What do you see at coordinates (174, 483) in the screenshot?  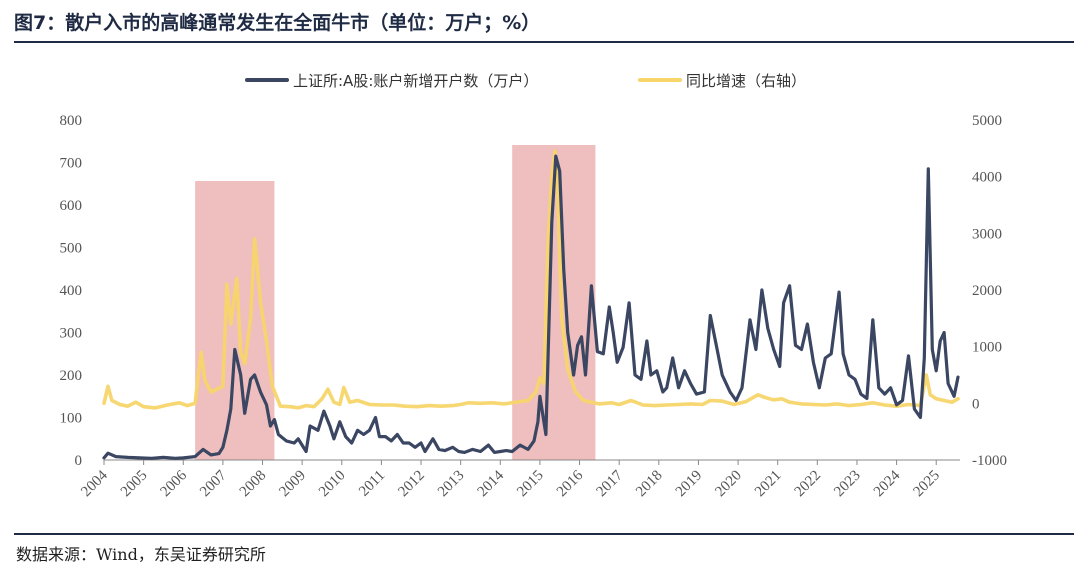 I see `x-tick-label: 2006` at bounding box center [174, 483].